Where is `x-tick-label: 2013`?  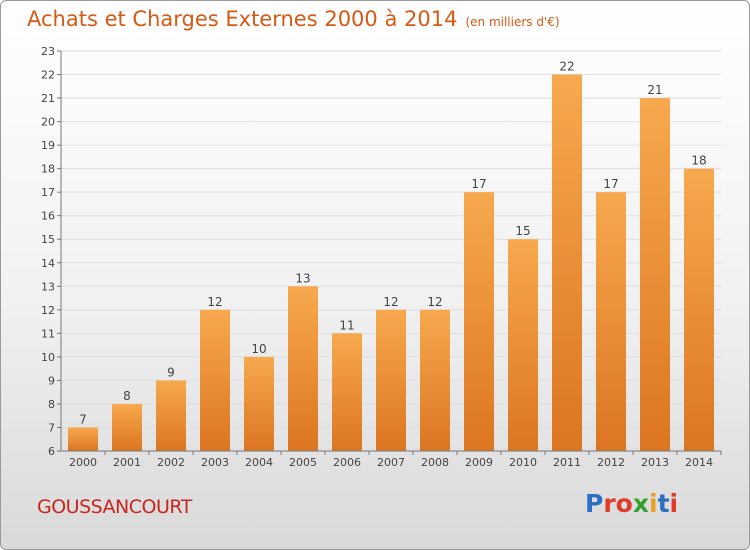 x-tick-label: 2013 is located at coordinates (655, 462).